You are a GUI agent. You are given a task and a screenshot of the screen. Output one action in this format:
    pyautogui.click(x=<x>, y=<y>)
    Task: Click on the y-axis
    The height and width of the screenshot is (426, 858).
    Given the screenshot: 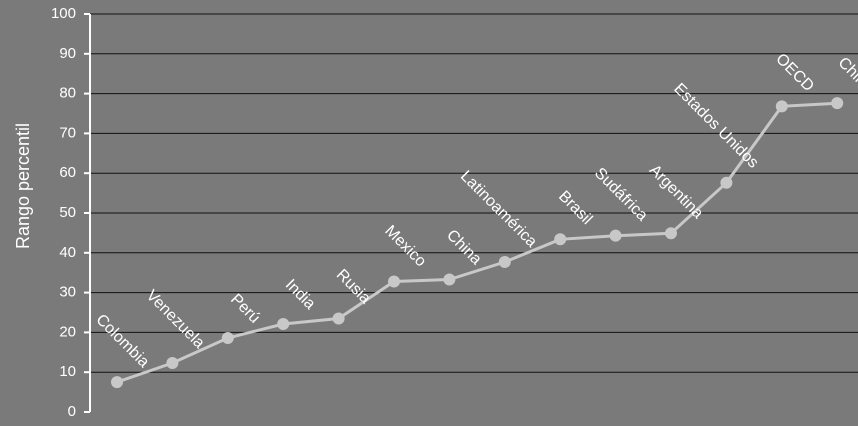 What is the action you would take?
    pyautogui.click(x=87, y=213)
    